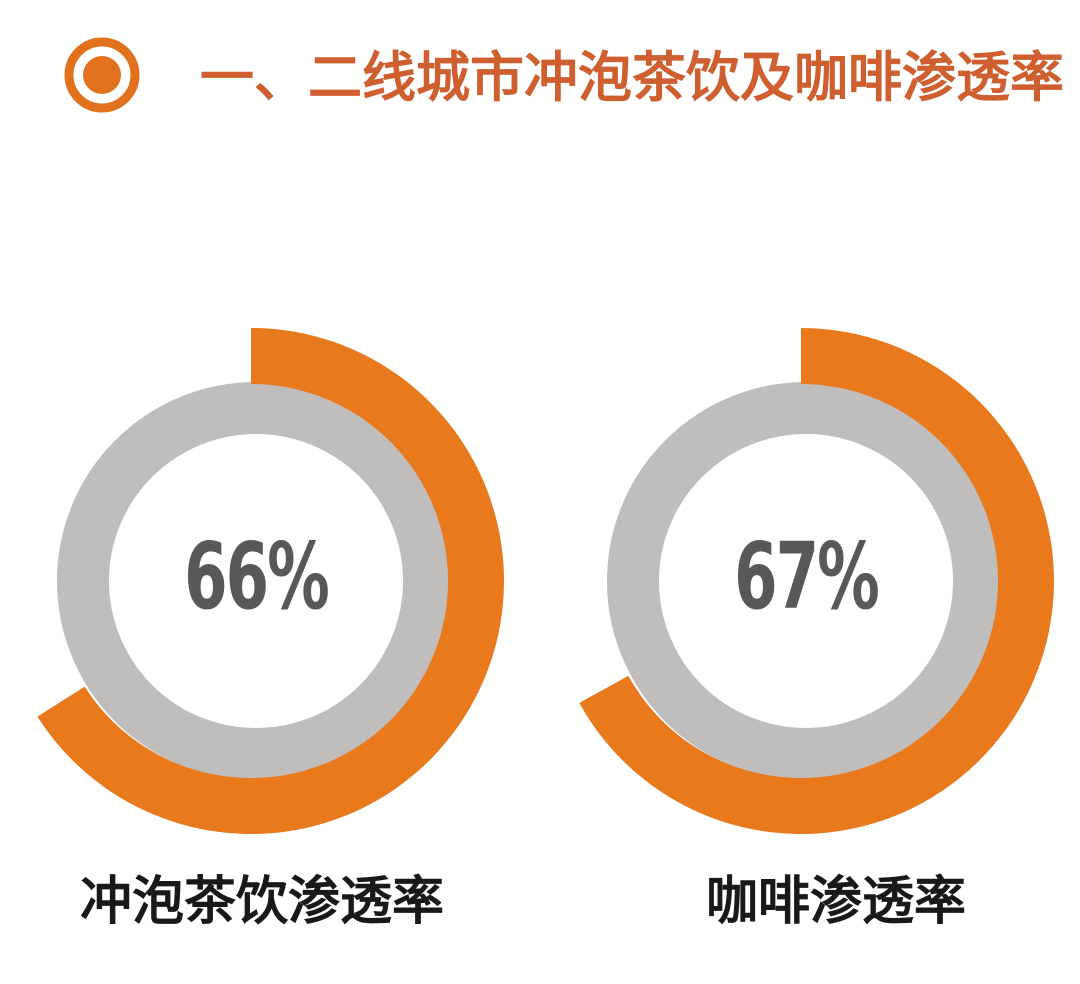 The height and width of the screenshot is (984, 1080). What do you see at coordinates (807, 576) in the screenshot?
I see `donut-value-coffee: 67%` at bounding box center [807, 576].